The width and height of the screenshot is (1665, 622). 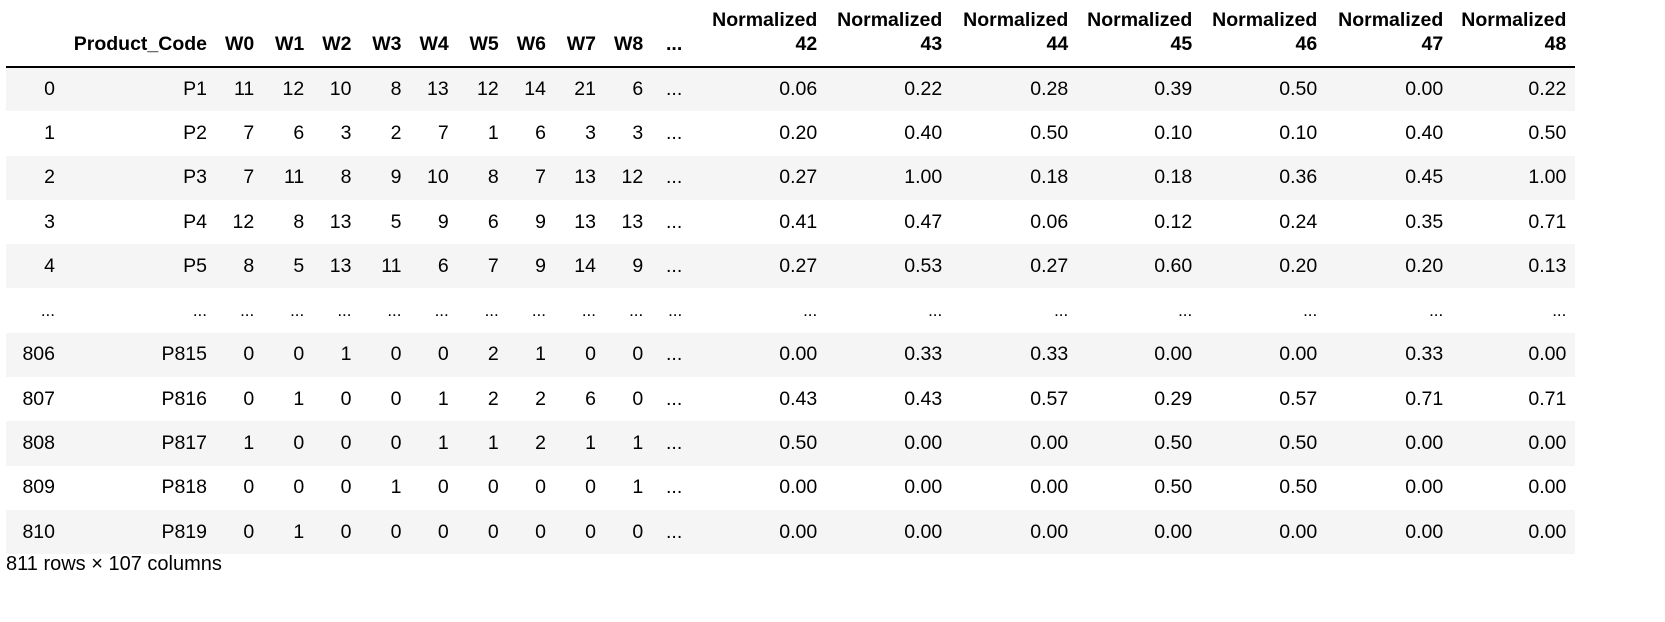 I want to click on table-cell: P815, so click(x=184, y=354).